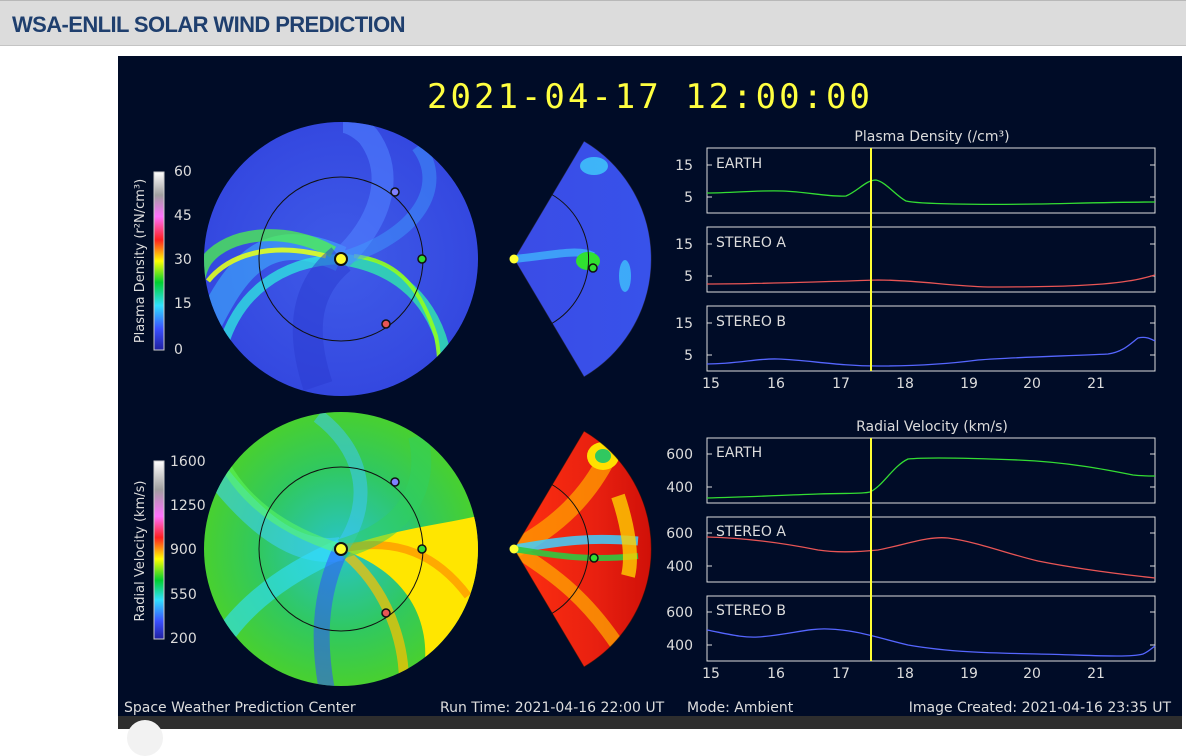  What do you see at coordinates (911, 470) in the screenshot?
I see `velocity-earth-panel: EARTH 600 400` at bounding box center [911, 470].